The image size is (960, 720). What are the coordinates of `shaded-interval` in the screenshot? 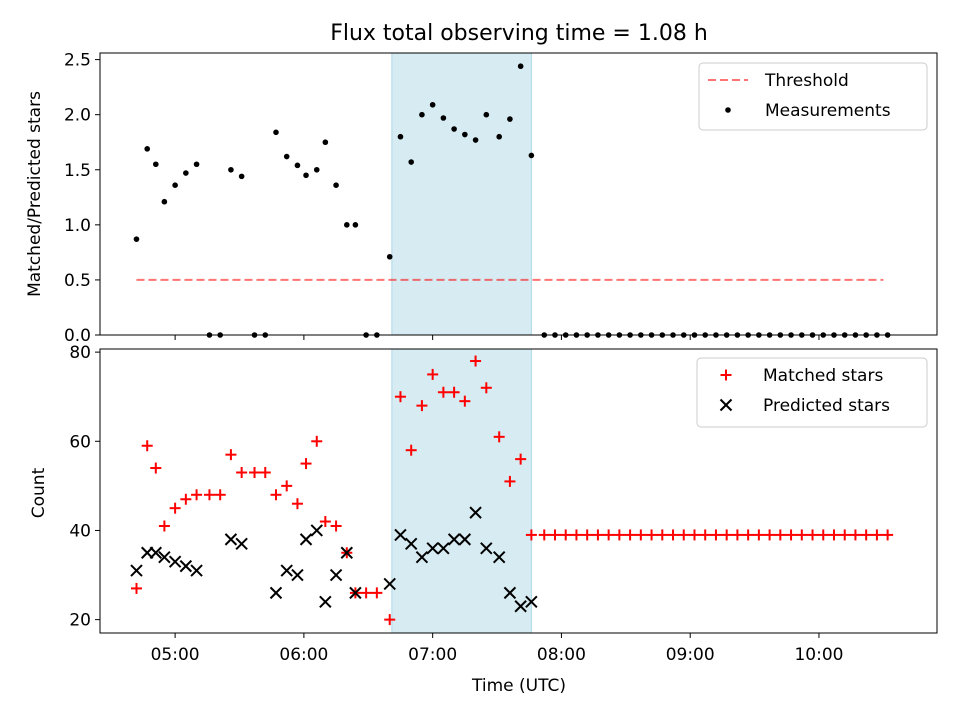 It's located at (461, 491).